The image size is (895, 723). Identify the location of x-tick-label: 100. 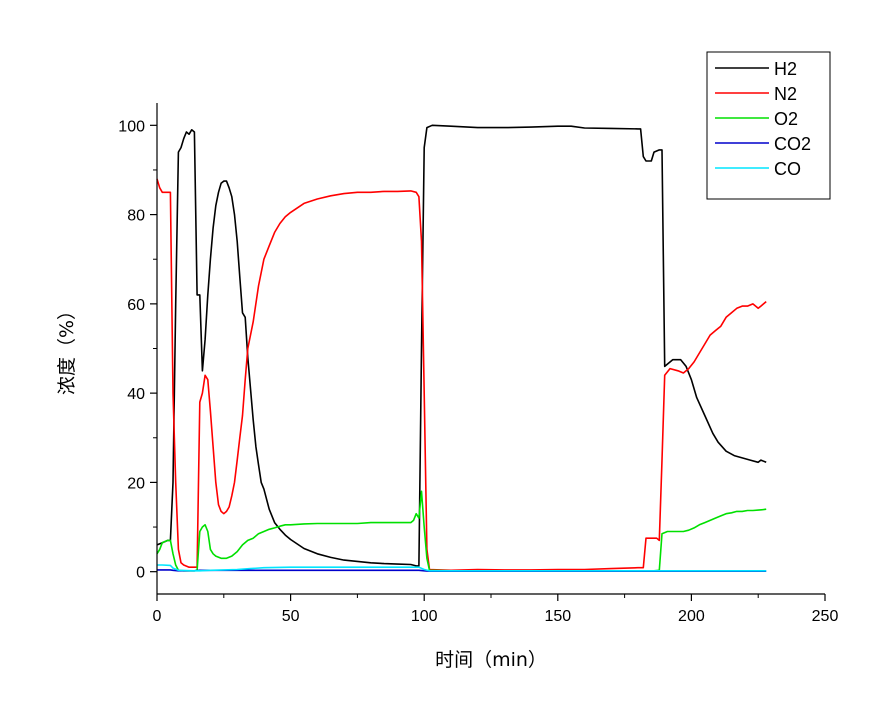
(424, 616).